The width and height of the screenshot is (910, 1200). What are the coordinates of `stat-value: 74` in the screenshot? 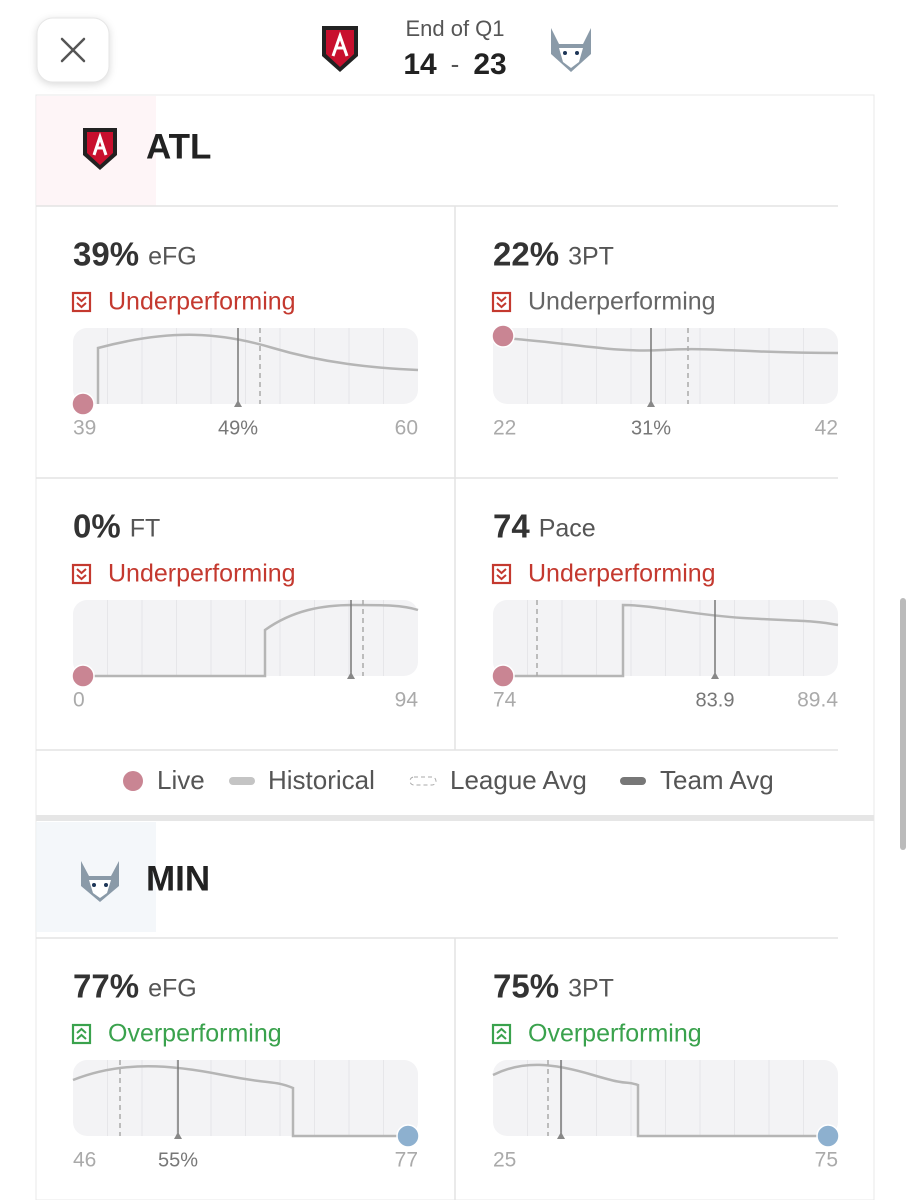 It's located at (511, 526).